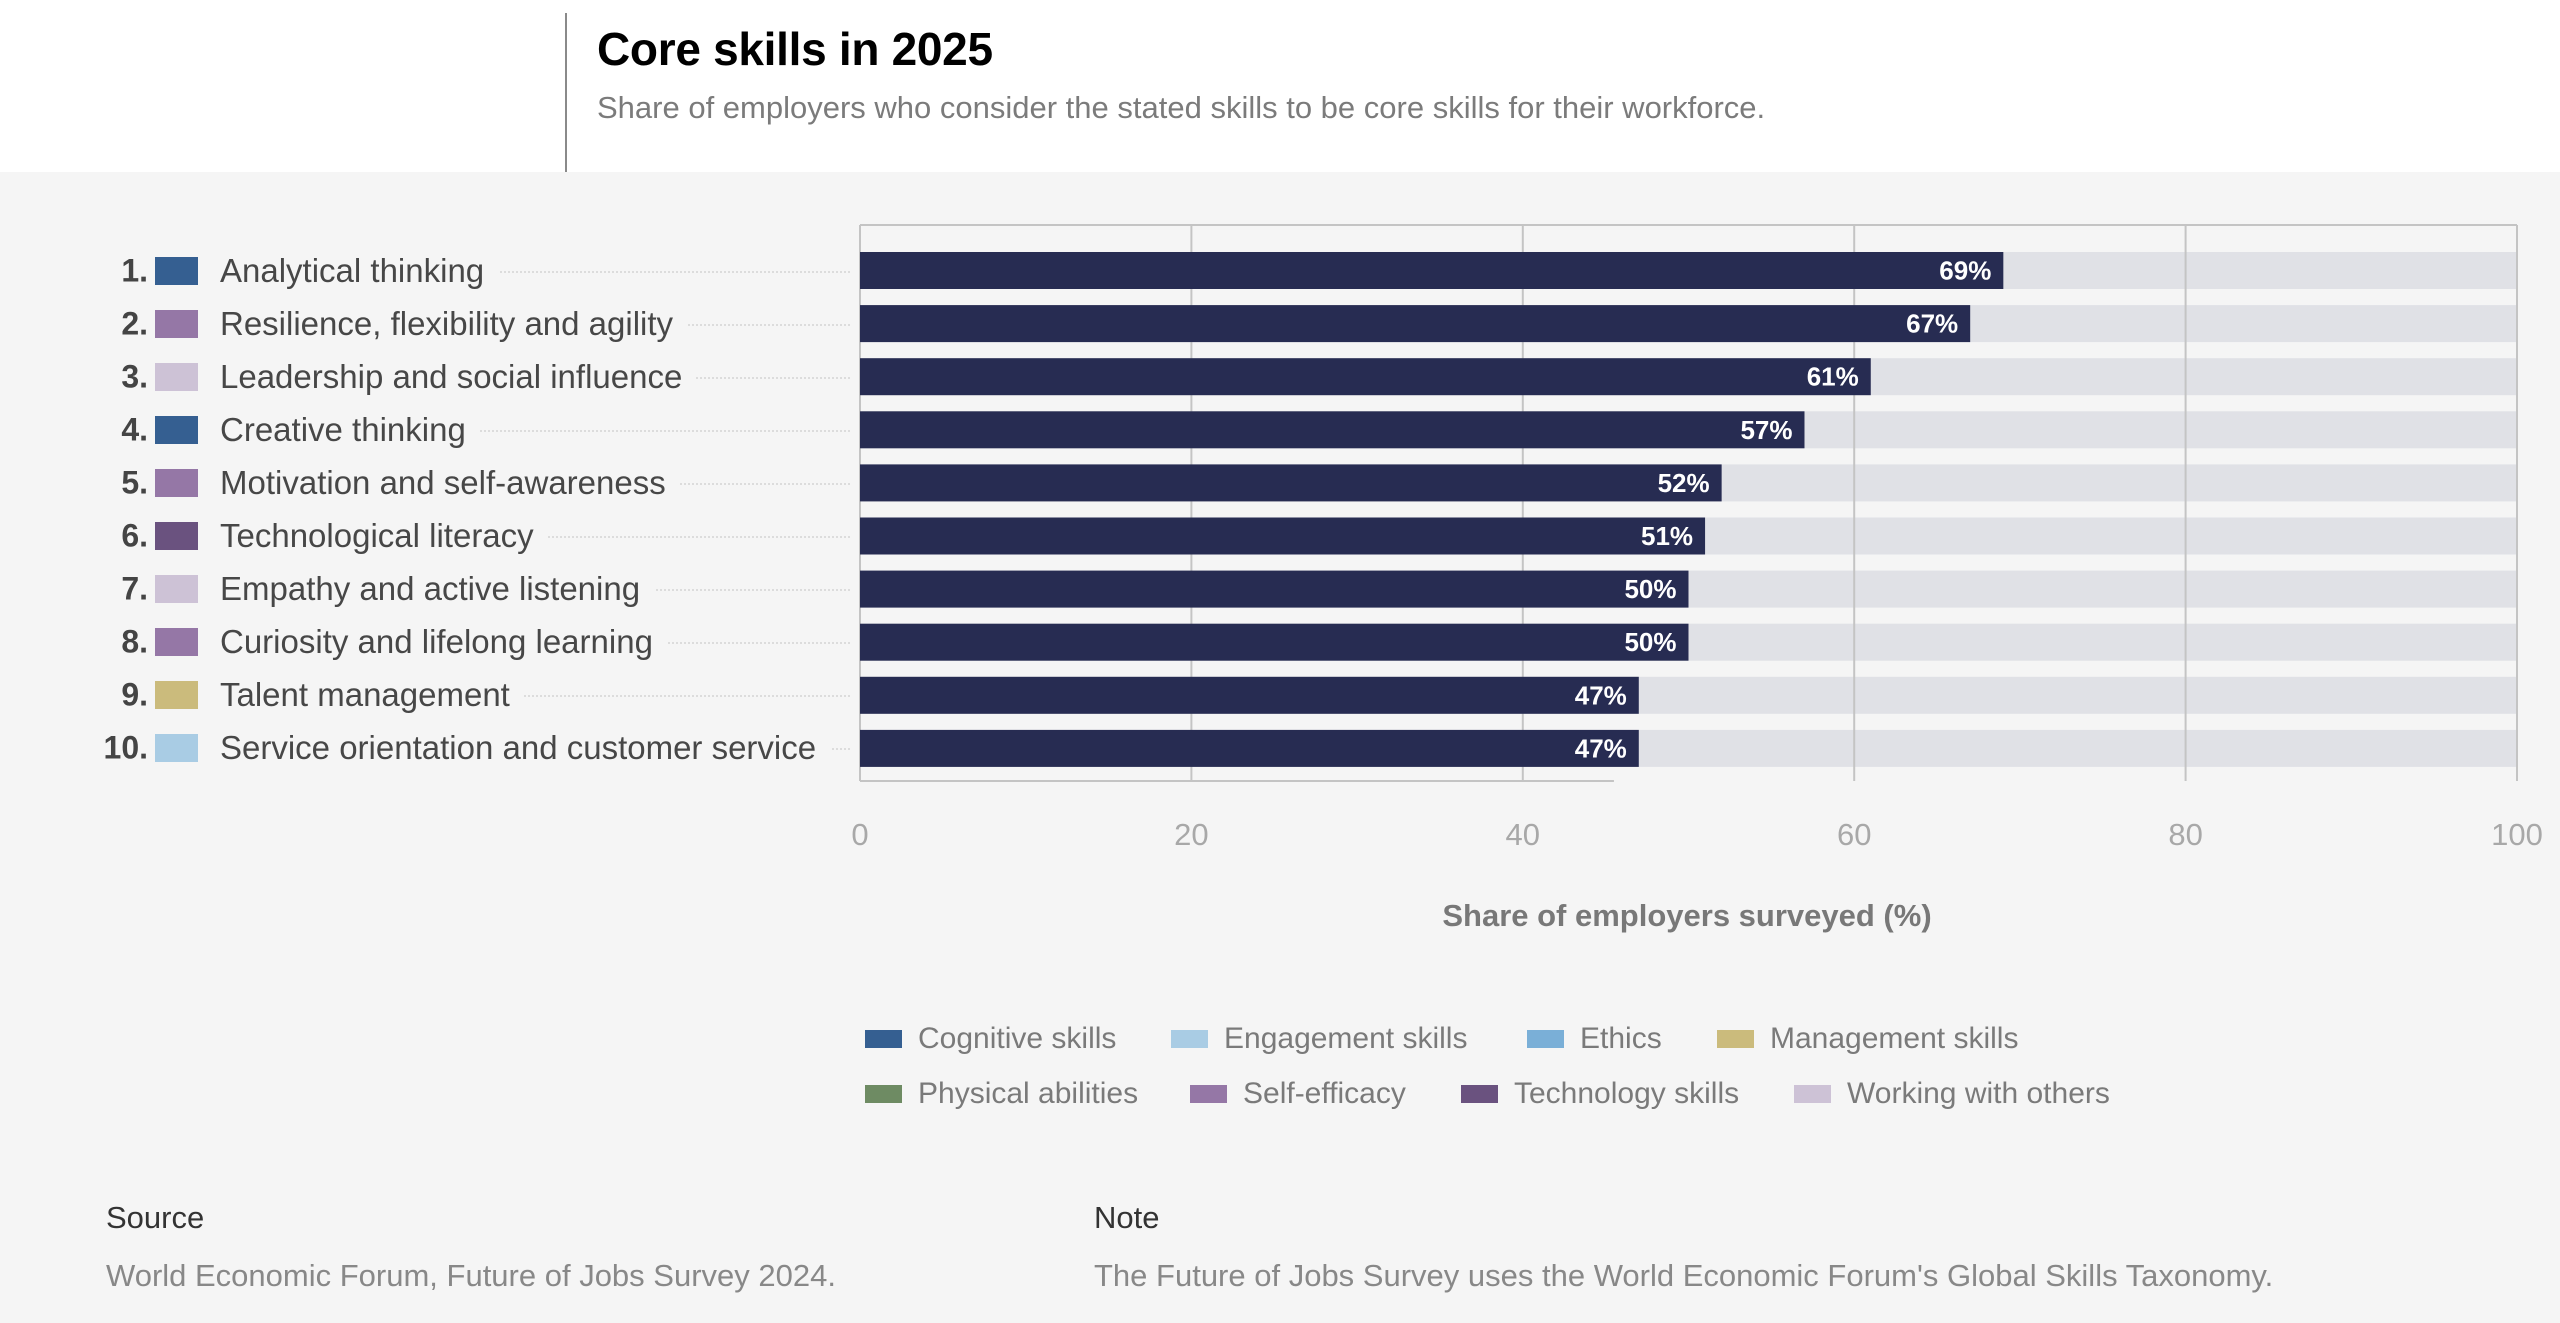  I want to click on bar-value-label: 67%, so click(1932, 324).